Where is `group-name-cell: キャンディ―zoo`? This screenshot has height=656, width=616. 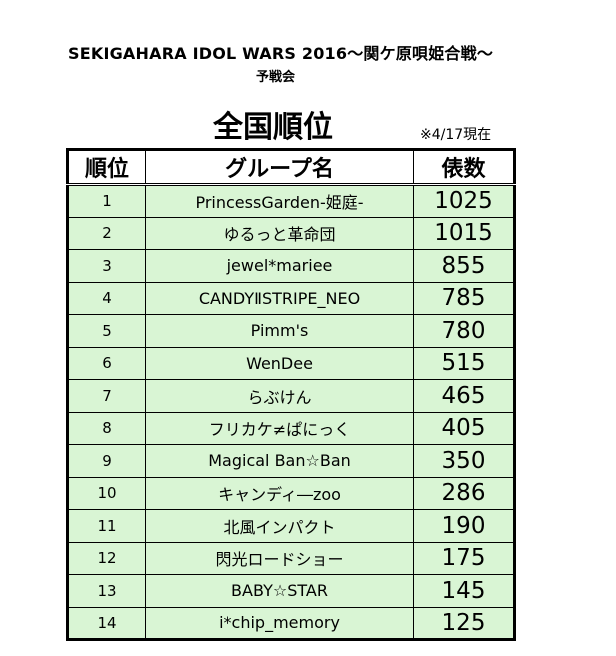 group-name-cell: キャンディ―zoo is located at coordinates (279, 493).